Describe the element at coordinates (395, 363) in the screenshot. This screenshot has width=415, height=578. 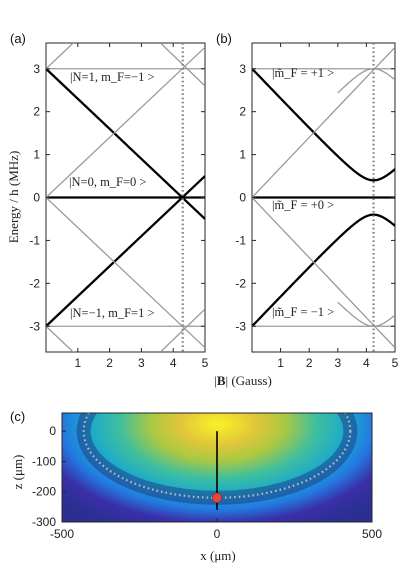
I see `b-xtick-label-4: 5` at that location.